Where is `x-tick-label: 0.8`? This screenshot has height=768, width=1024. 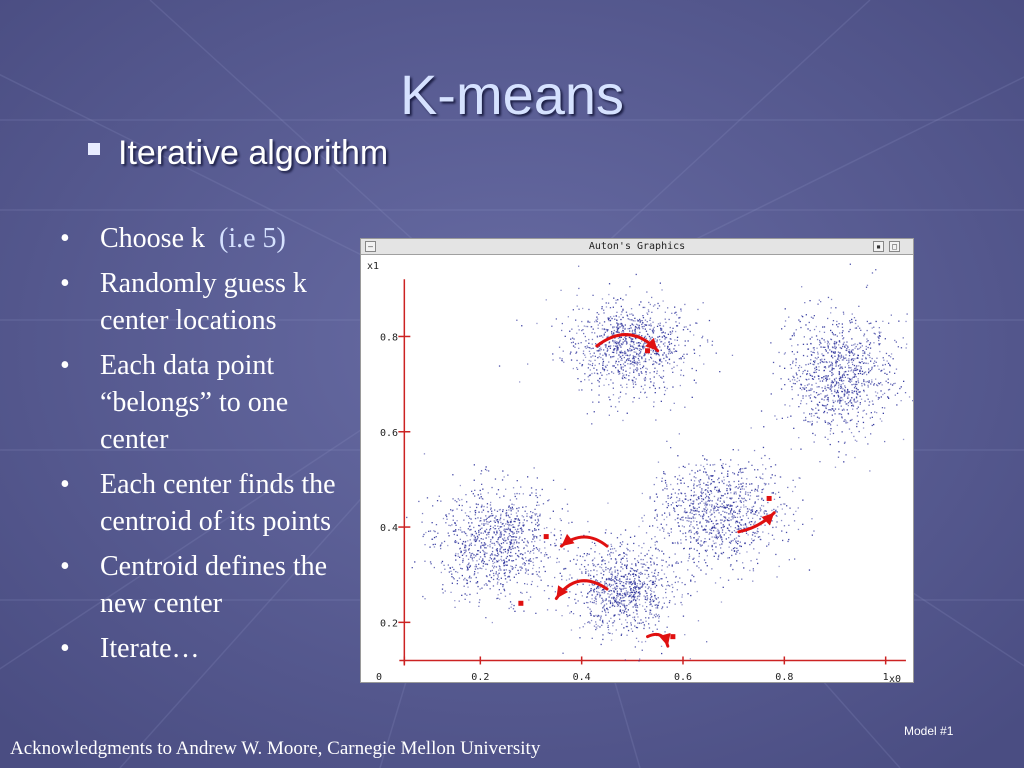 x-tick-label: 0.8 is located at coordinates (784, 677).